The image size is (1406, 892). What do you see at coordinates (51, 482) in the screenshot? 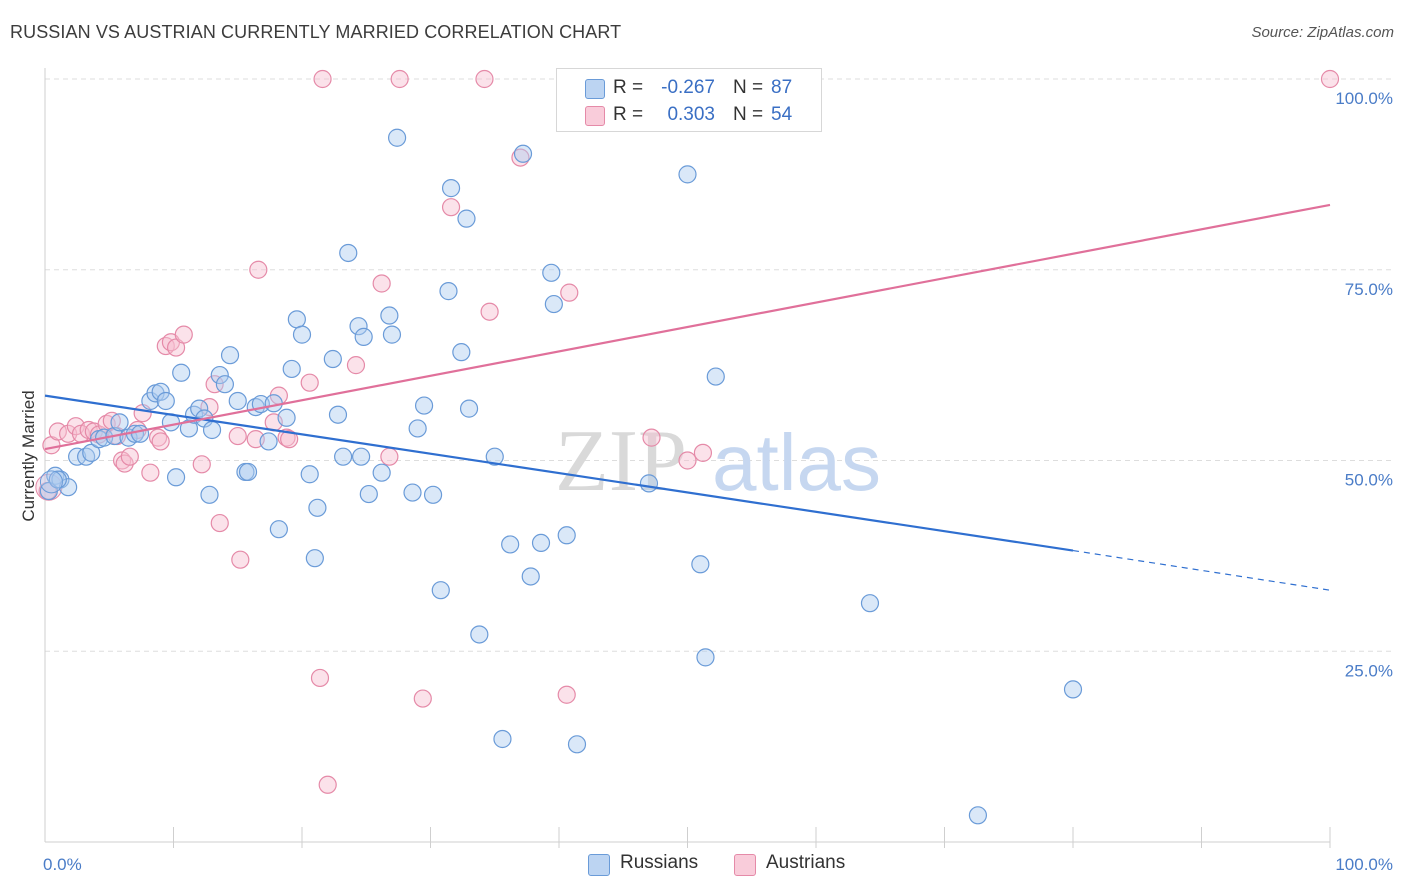
I see `russian-point-cluster` at bounding box center [51, 482].